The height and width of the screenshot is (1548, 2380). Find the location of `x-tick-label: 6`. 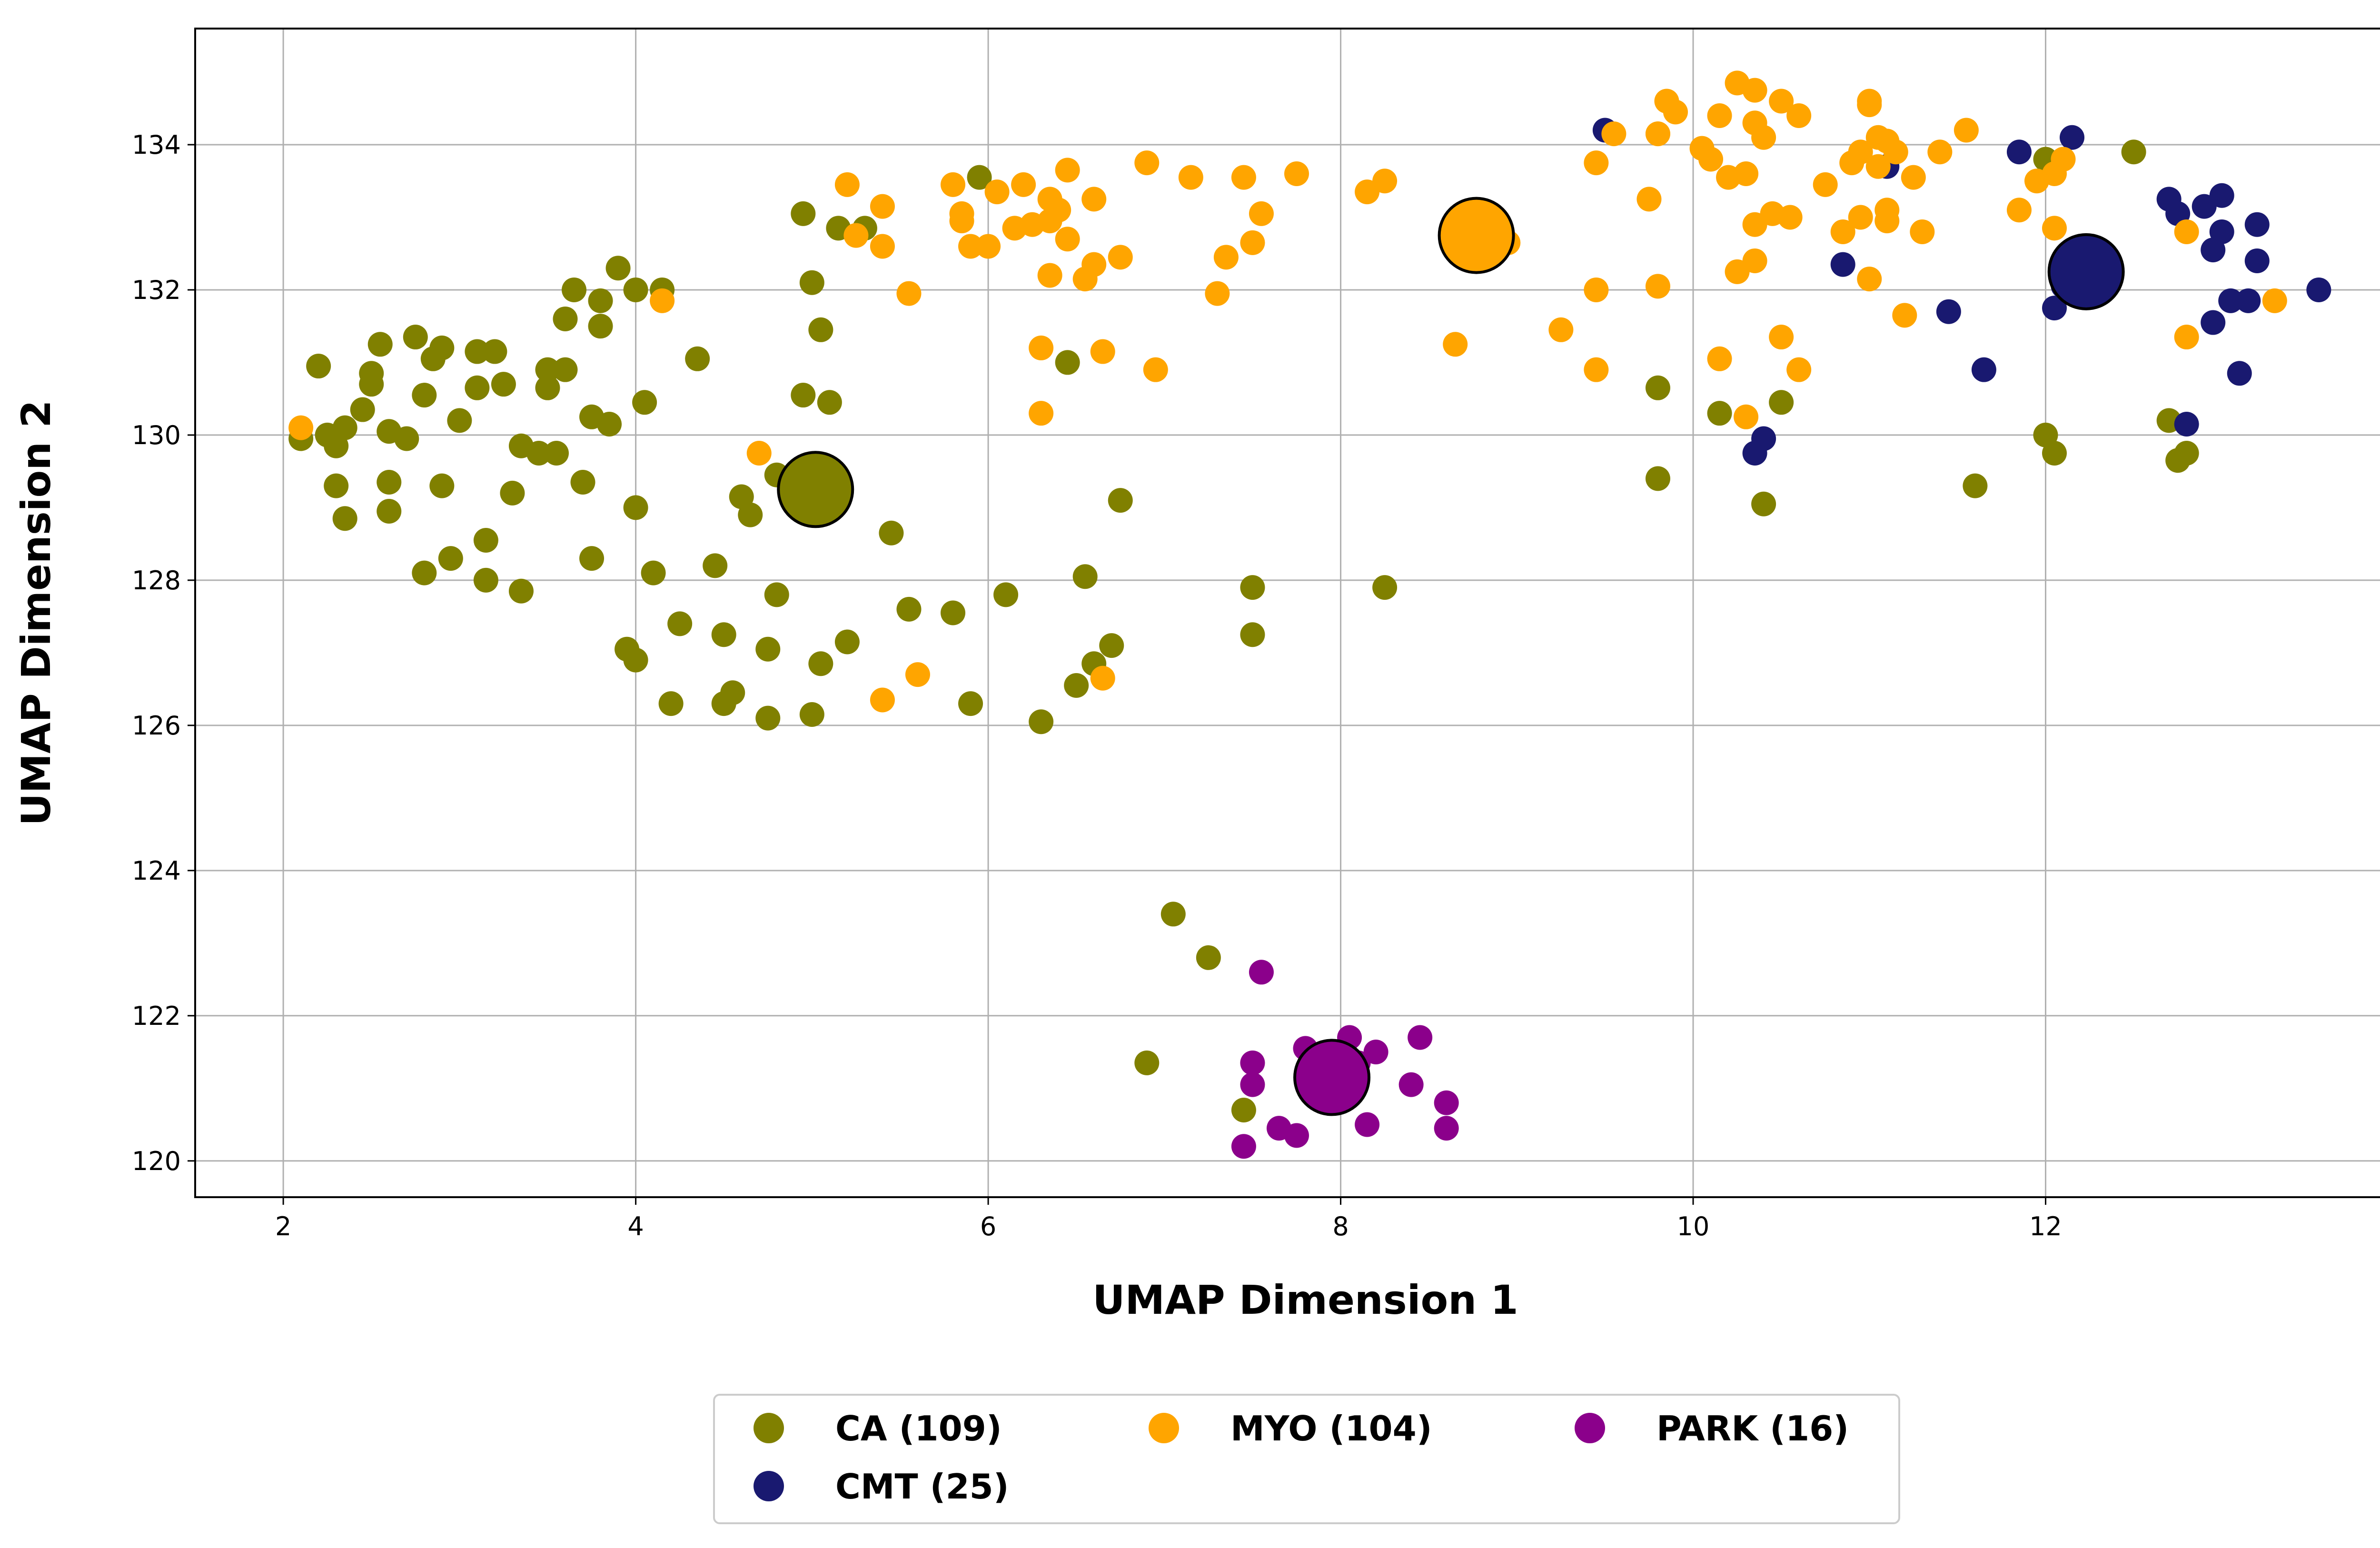

x-tick-label: 6 is located at coordinates (988, 1226).